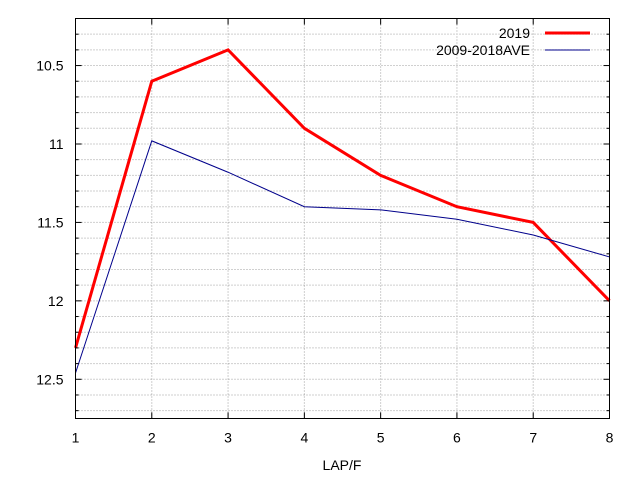 The height and width of the screenshot is (480, 640). Describe the element at coordinates (49, 66) in the screenshot. I see `y-tick-label: 10.5` at that location.